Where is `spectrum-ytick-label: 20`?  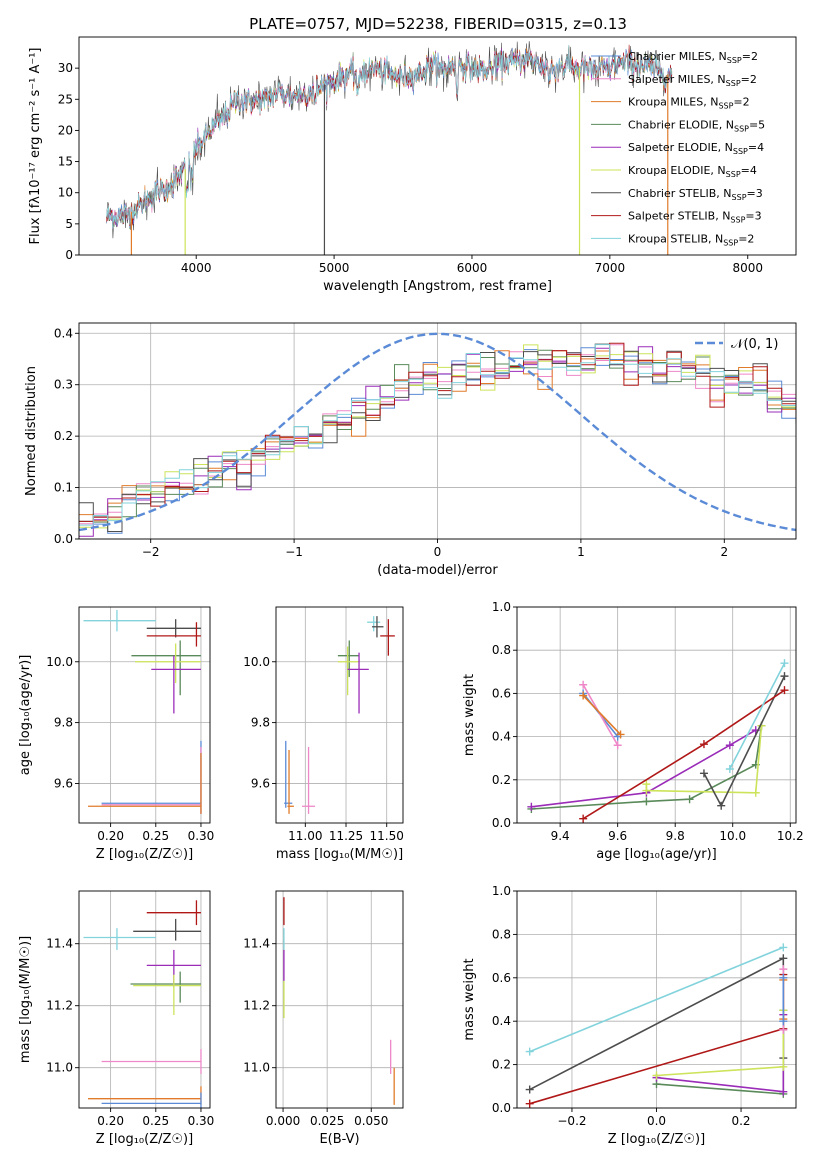
spectrum-ytick-label: 20 is located at coordinates (65, 130).